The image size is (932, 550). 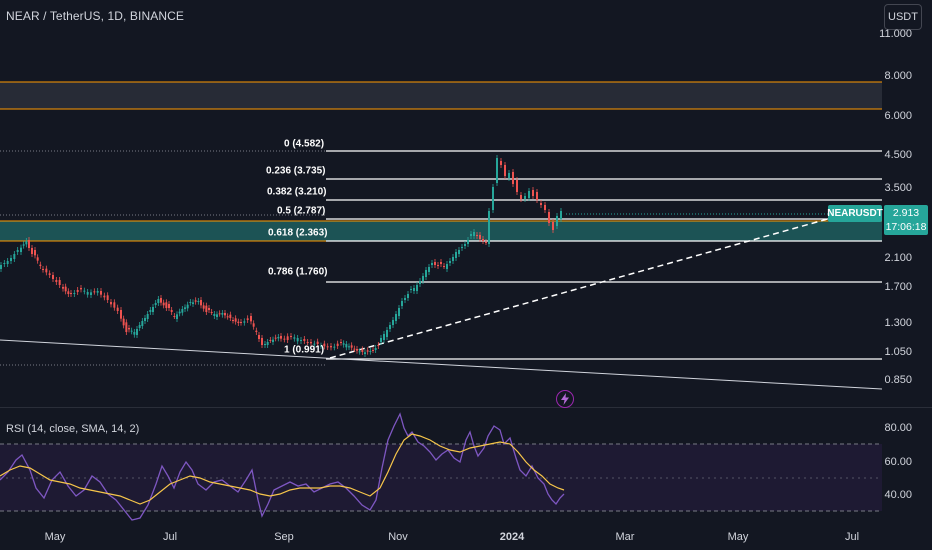 What do you see at coordinates (297, 192) in the screenshot?
I see `fib-level-label: 0.382 (3.210)` at bounding box center [297, 192].